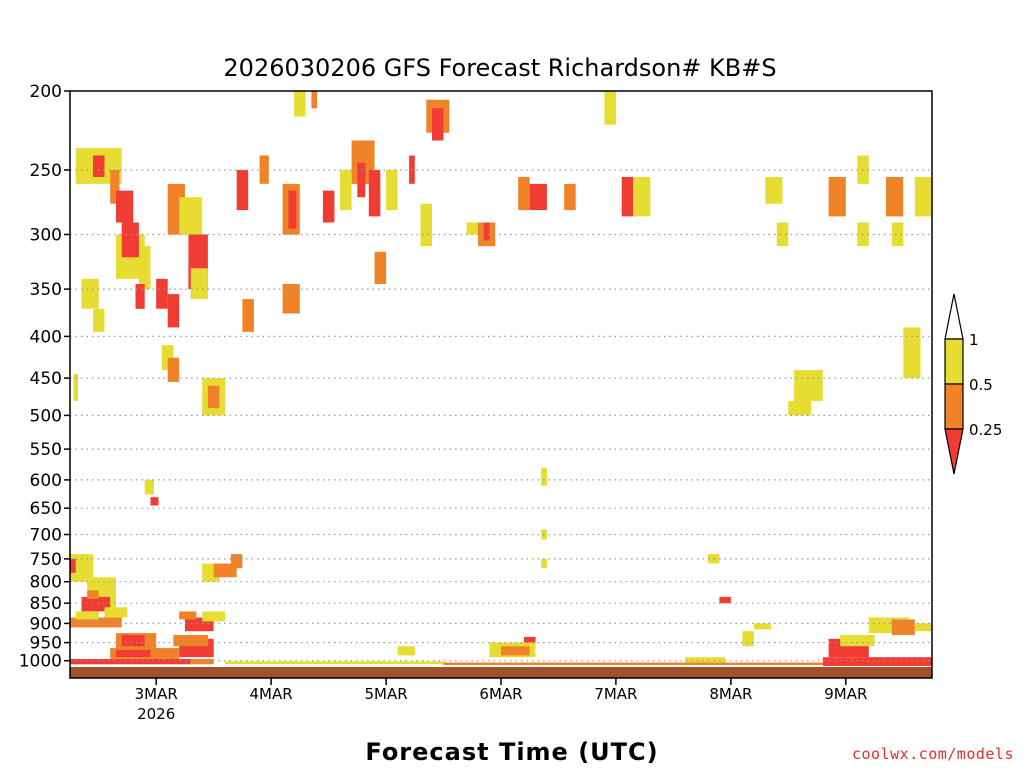  Describe the element at coordinates (46, 536) in the screenshot. I see `y-tick-label: 700` at that location.